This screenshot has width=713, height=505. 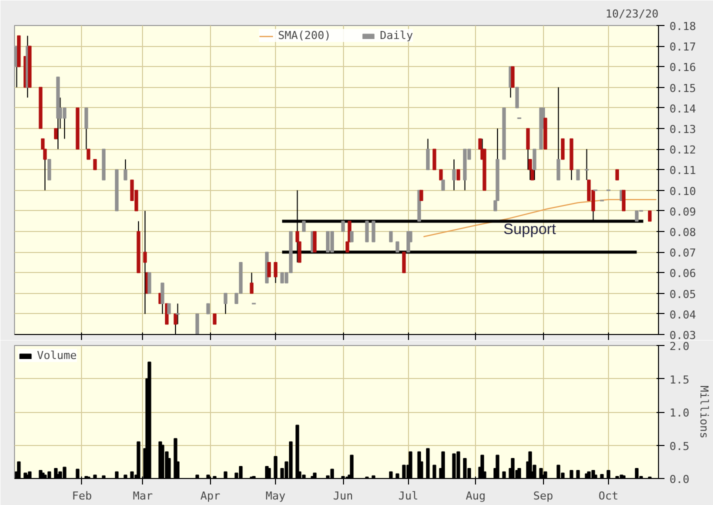 What do you see at coordinates (304, 35) in the screenshot?
I see `legend-label: SMA(200)` at bounding box center [304, 35].